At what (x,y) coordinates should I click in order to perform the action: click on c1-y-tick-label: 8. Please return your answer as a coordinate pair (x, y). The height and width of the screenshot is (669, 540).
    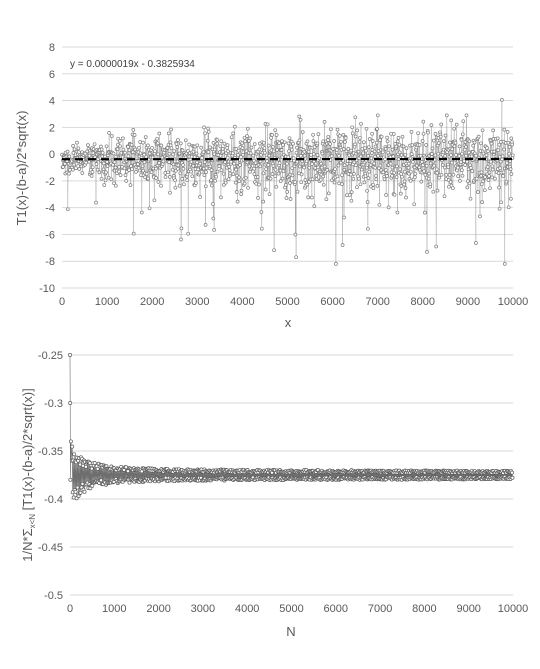
    Looking at the image, I should click on (52, 48).